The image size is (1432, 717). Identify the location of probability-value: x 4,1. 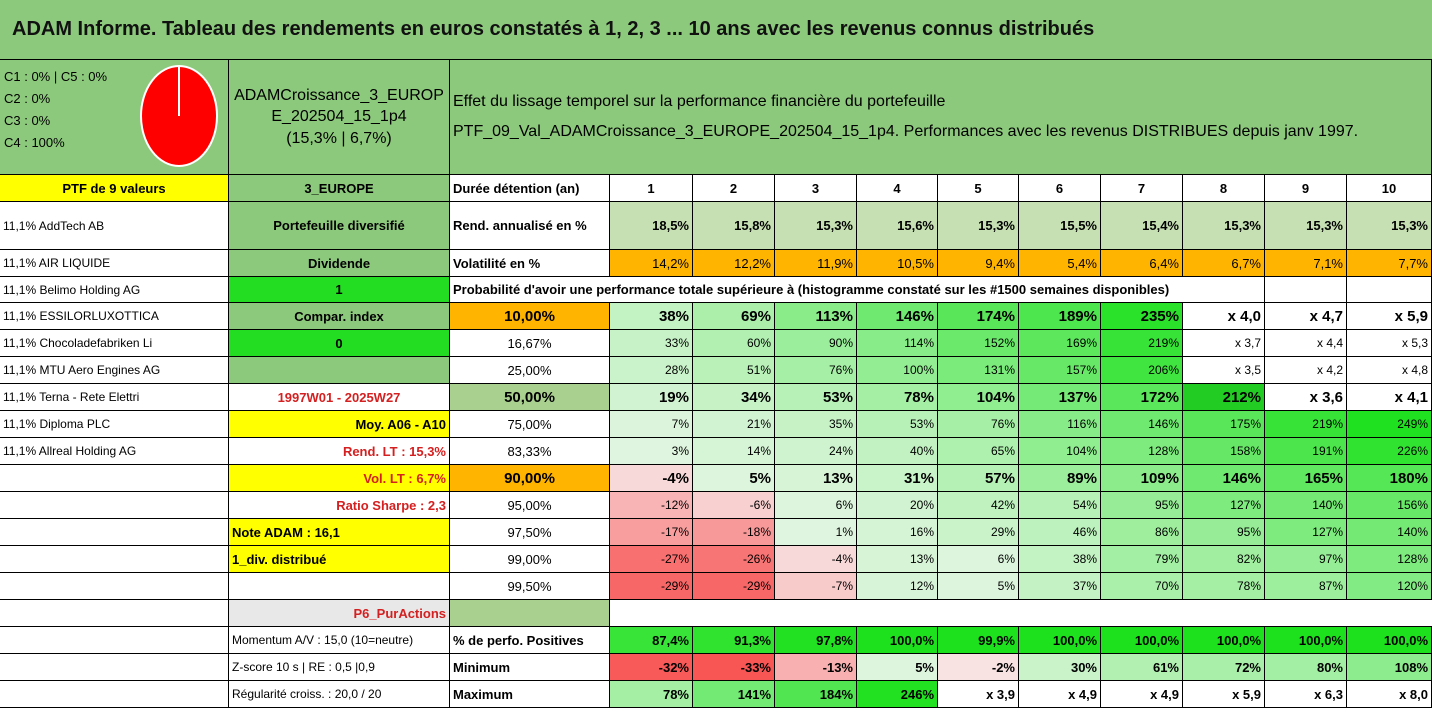
(1389, 397).